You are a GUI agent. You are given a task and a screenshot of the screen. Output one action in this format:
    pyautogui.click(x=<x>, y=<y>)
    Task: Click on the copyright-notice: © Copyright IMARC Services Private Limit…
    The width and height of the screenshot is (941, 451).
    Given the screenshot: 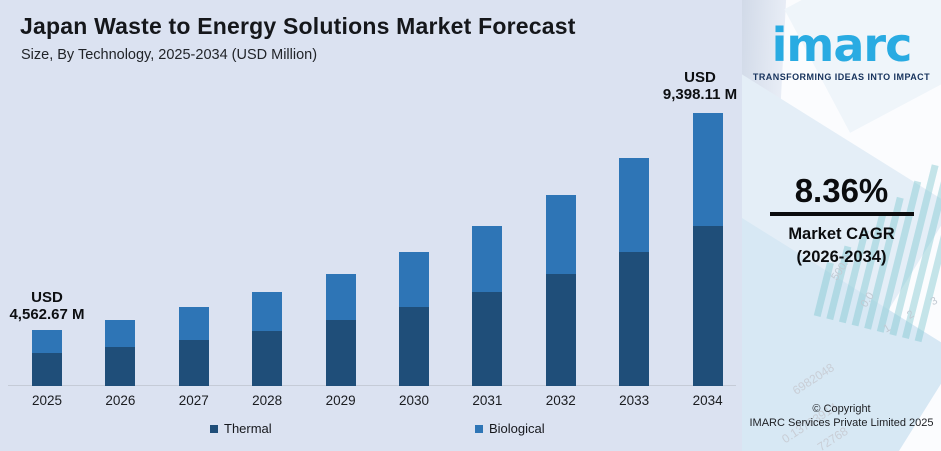 What is the action you would take?
    pyautogui.click(x=841, y=416)
    